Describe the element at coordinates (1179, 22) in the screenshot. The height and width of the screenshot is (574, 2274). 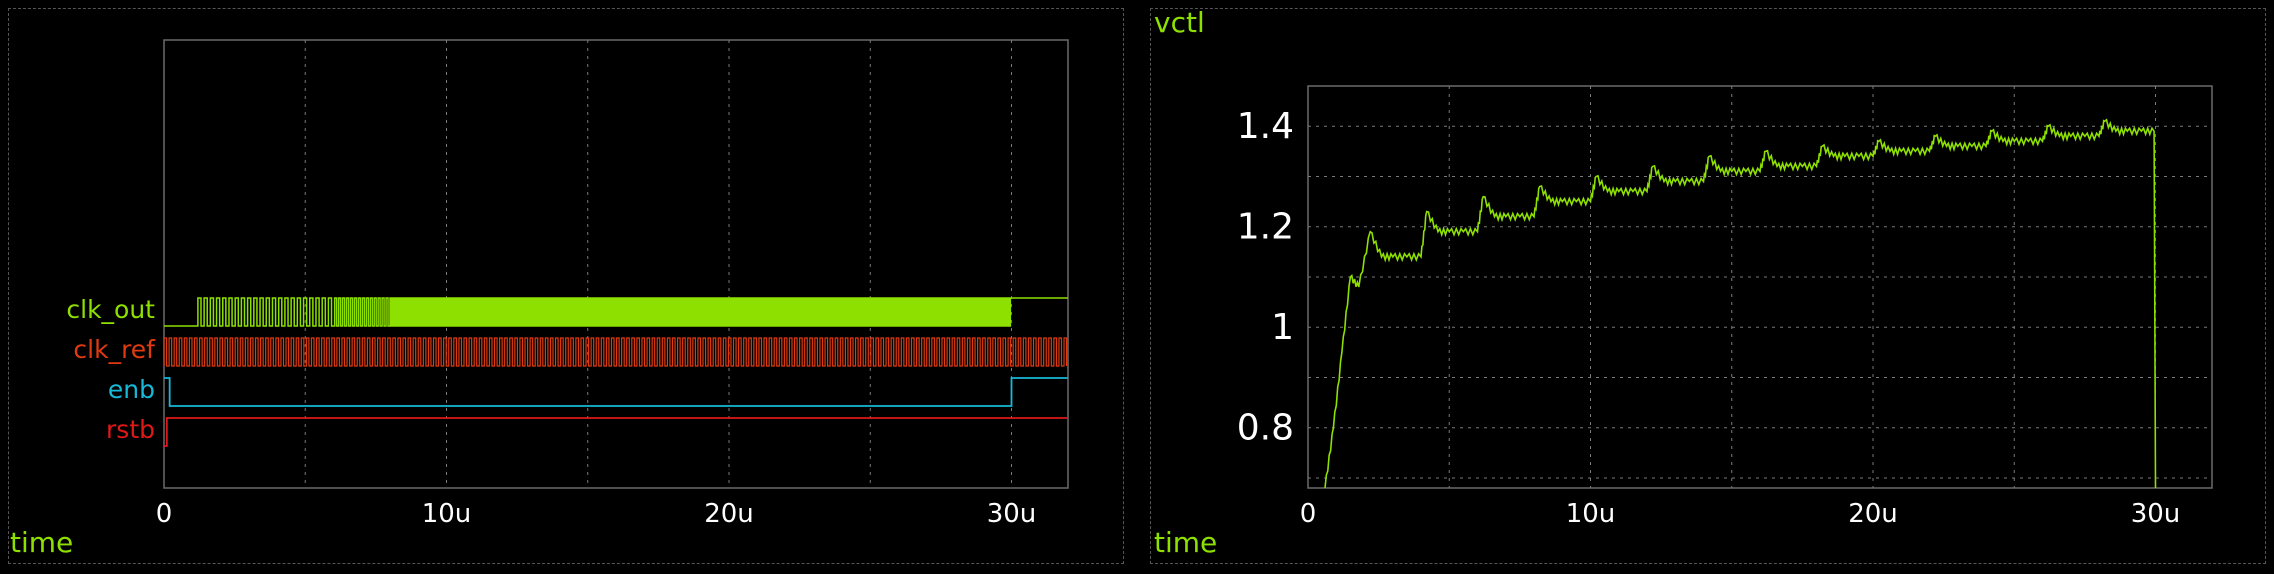
I see `right-chart-title: vctl` at that location.